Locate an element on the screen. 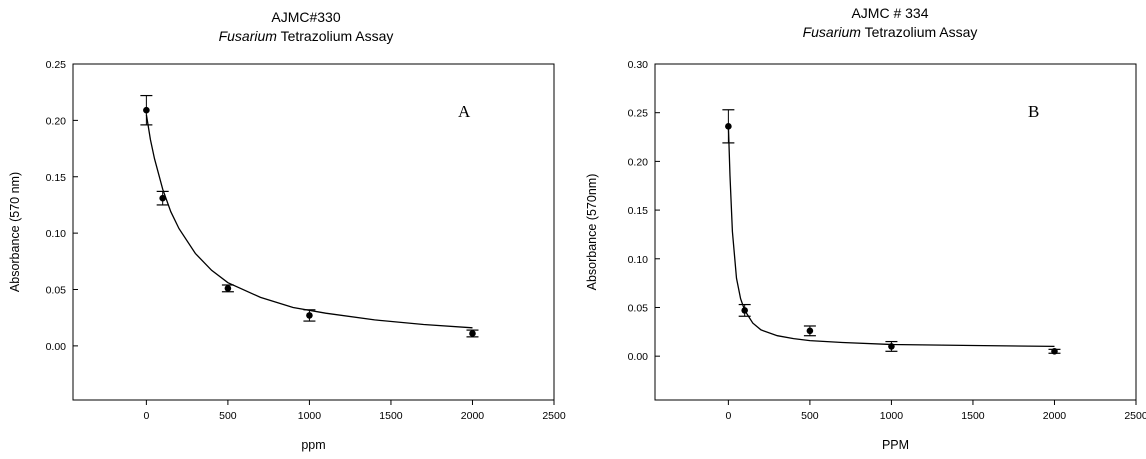  panel-label: B is located at coordinates (1033, 111).